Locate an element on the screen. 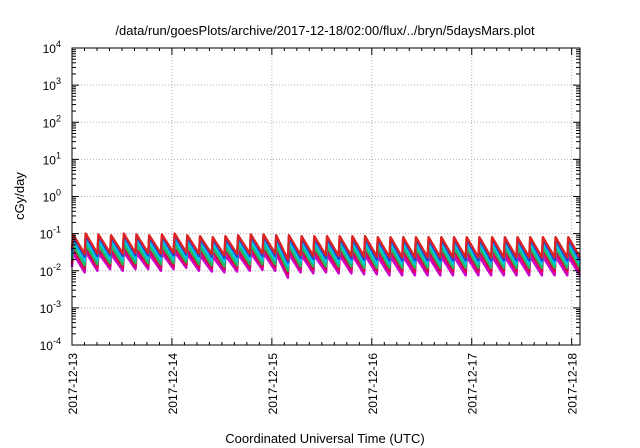 This screenshot has height=448, width=640. y-tick-label: 10¹ is located at coordinates (52, 158).